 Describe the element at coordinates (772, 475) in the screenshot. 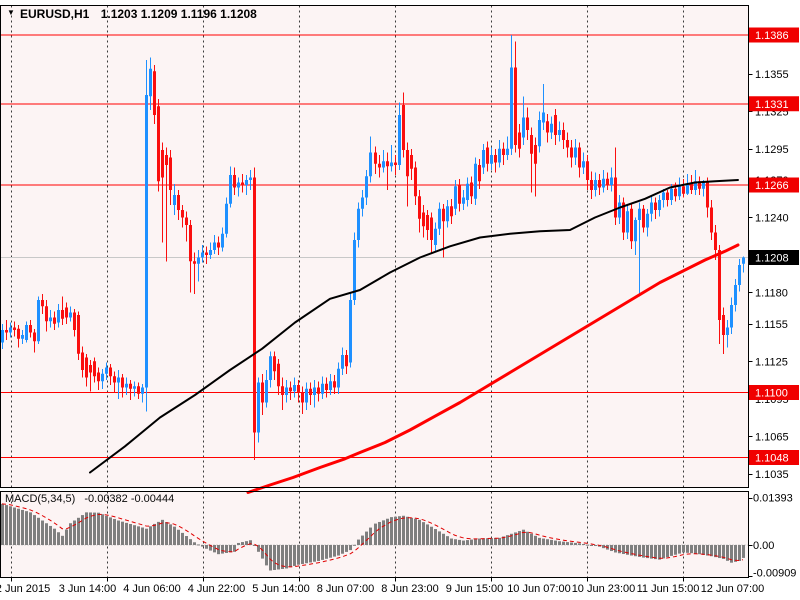

I see `price-tick-label: 1.1035` at that location.